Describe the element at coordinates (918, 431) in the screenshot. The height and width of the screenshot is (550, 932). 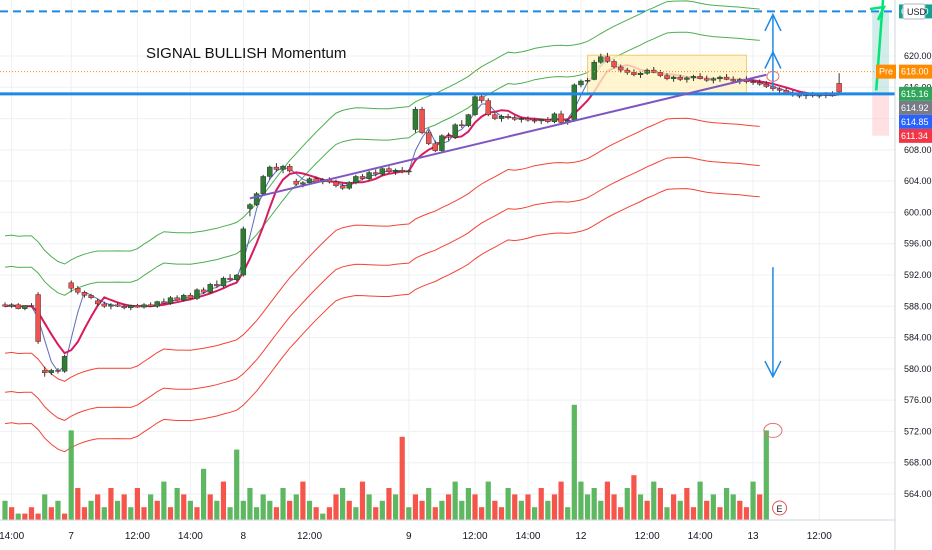
I see `y-tick-label: 572.00` at that location.